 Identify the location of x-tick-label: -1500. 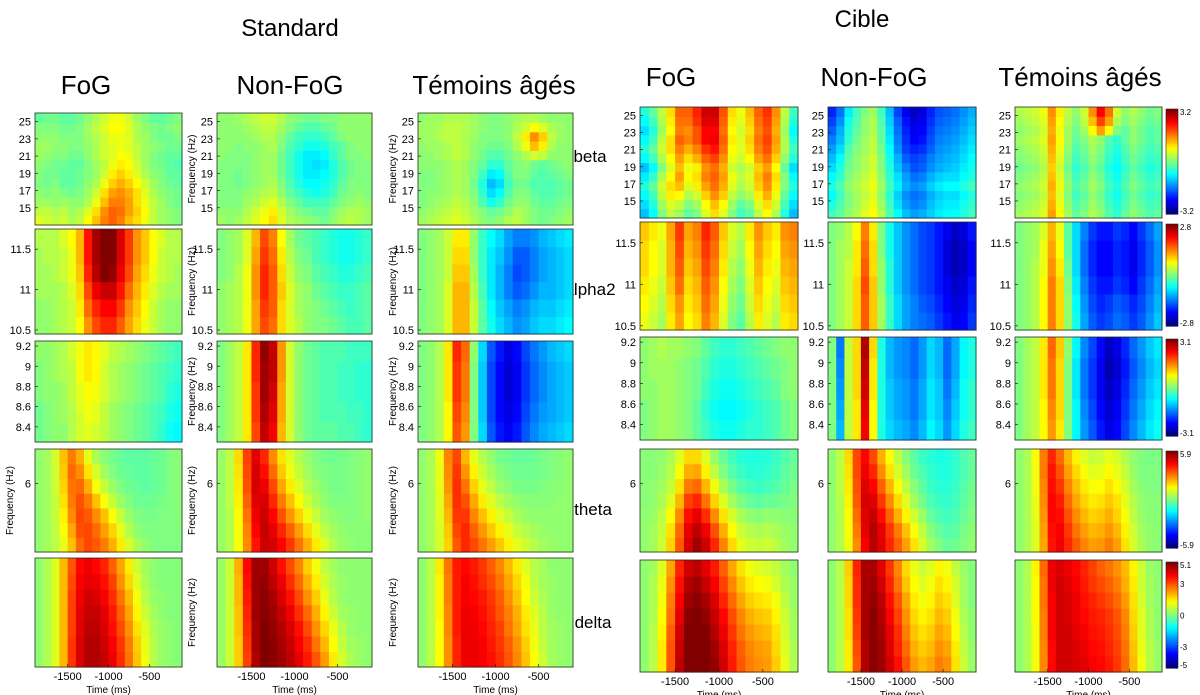
(452, 677).